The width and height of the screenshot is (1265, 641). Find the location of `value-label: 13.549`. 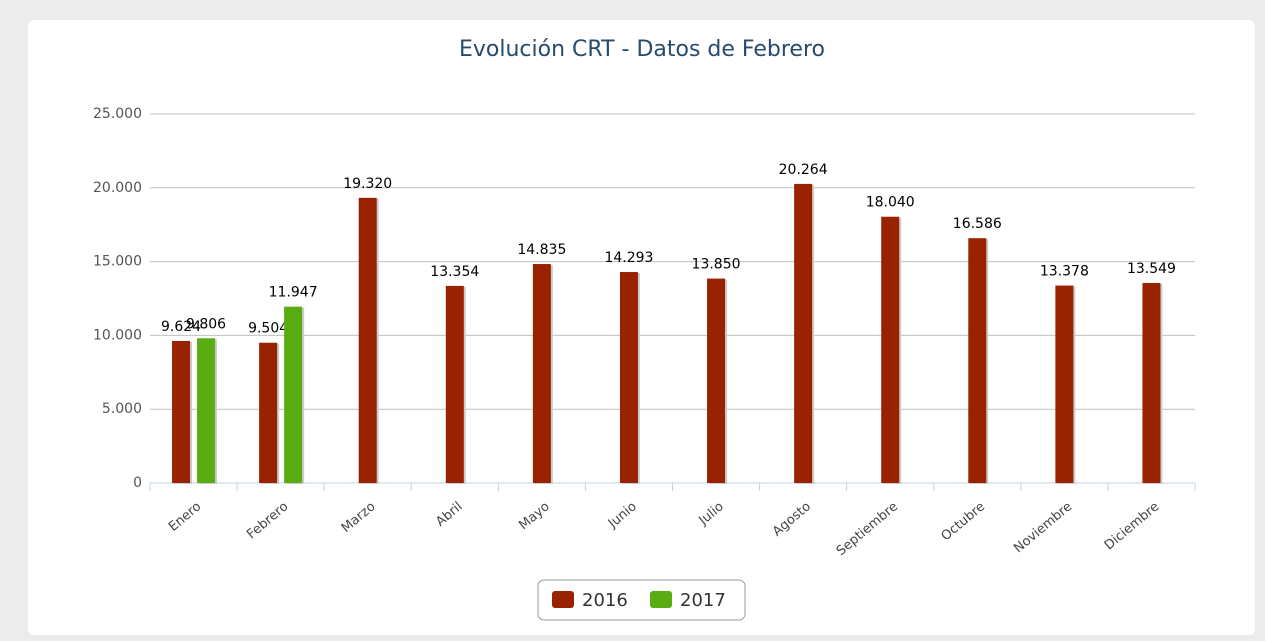

value-label: 13.549 is located at coordinates (1151, 269).